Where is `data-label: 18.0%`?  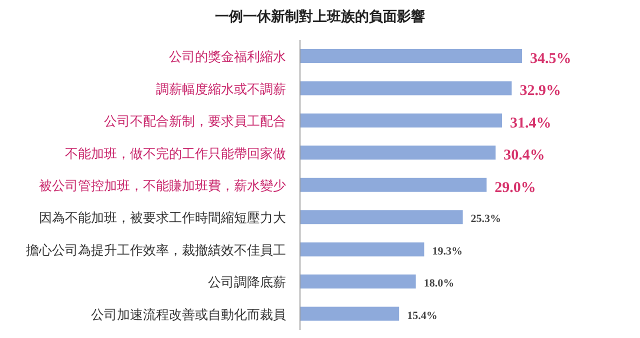 data-label: 18.0% is located at coordinates (439, 284).